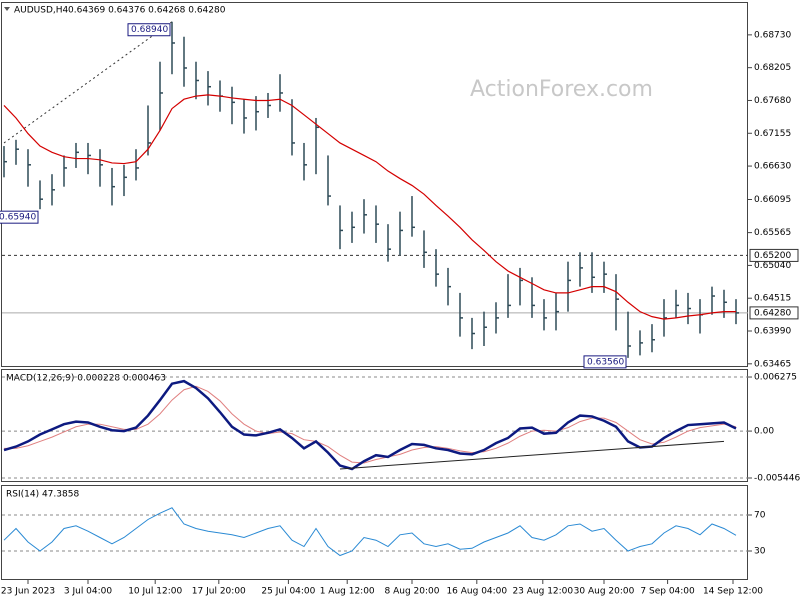 This screenshot has width=800, height=600. What do you see at coordinates (772, 167) in the screenshot?
I see `y-tick-label: 0.66630` at bounding box center [772, 167].